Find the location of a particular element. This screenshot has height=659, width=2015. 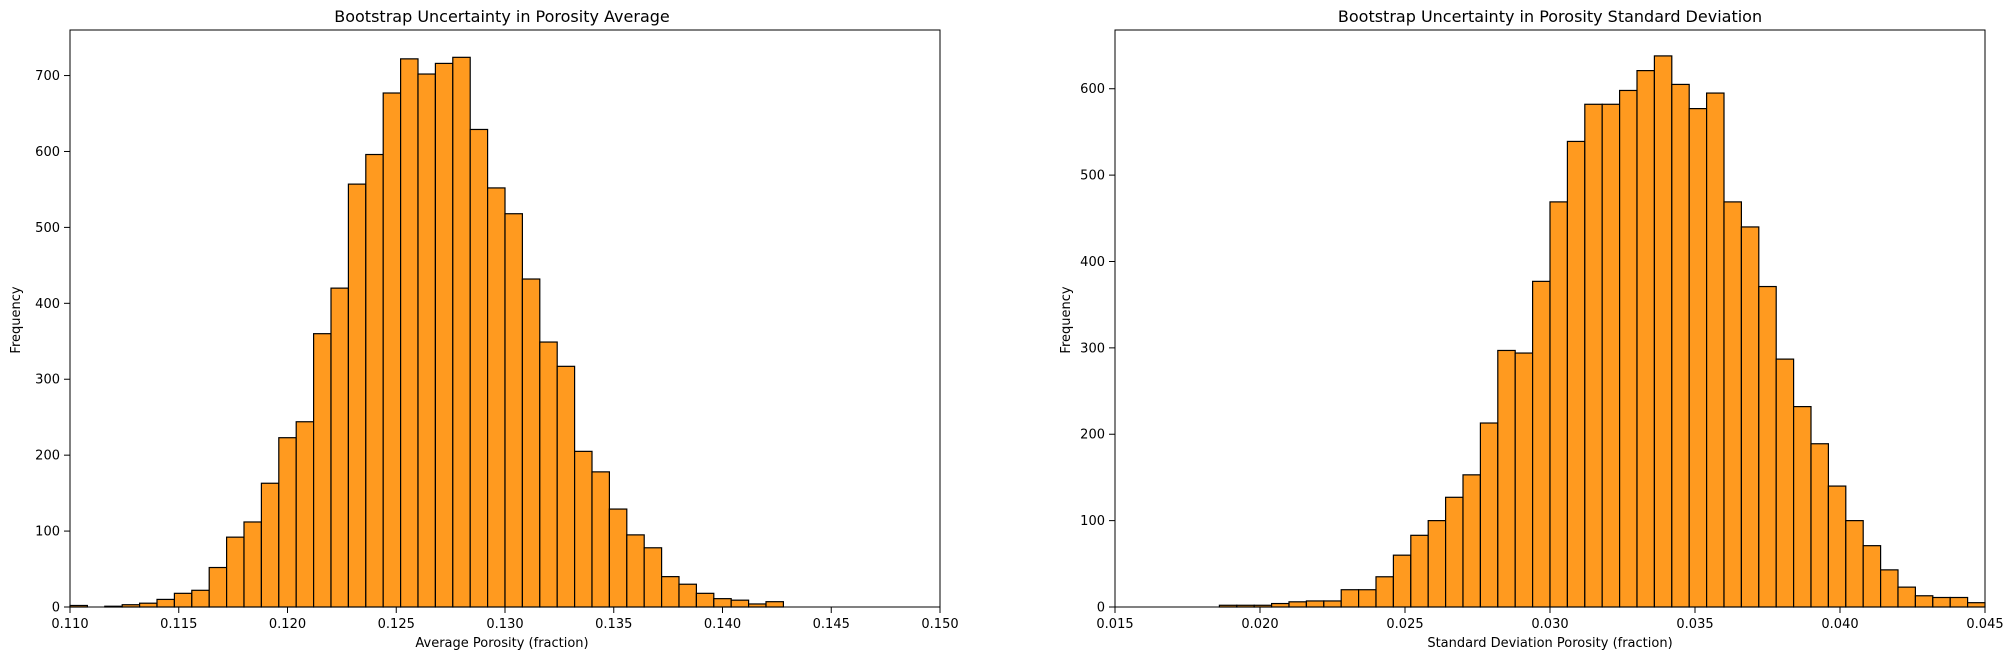

x-tick-label: 0.025 is located at coordinates (1404, 624).